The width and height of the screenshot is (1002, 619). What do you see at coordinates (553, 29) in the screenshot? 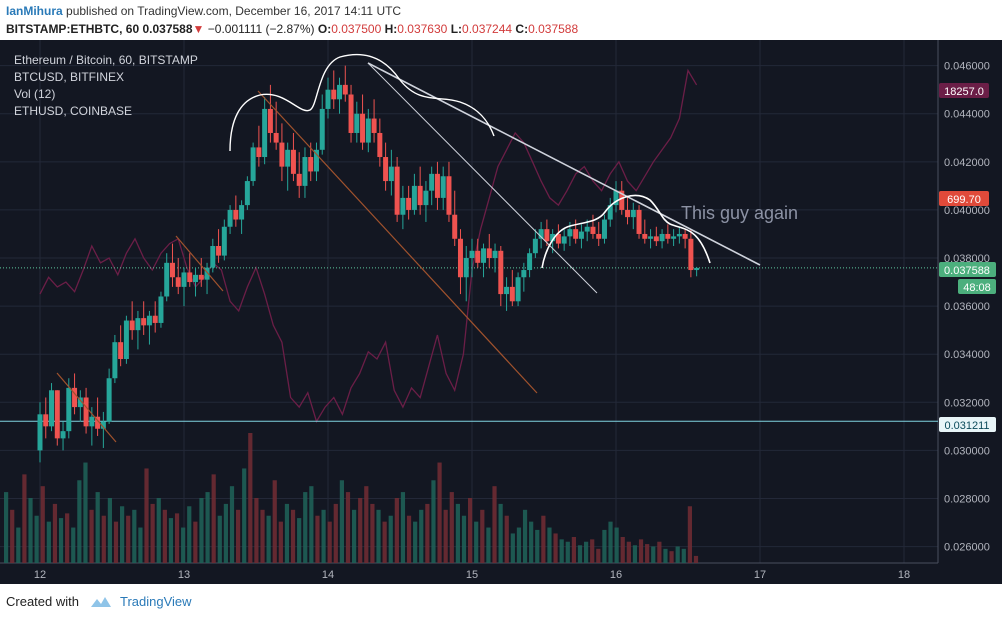
I see `close-value: 0.037588` at bounding box center [553, 29].